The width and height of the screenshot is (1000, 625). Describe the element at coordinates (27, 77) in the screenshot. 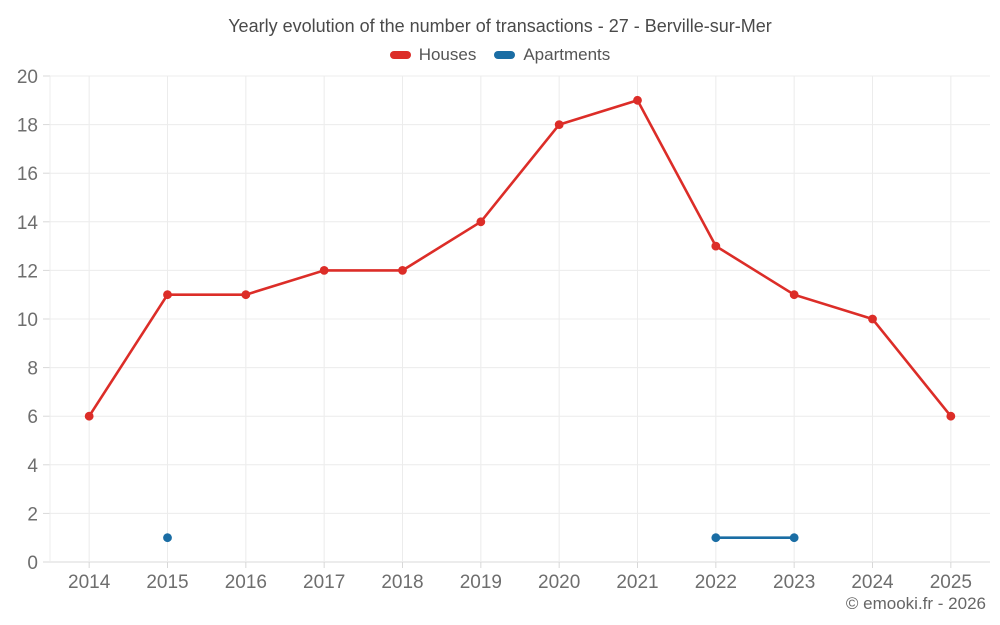

I see `y-tick-label: 20` at that location.